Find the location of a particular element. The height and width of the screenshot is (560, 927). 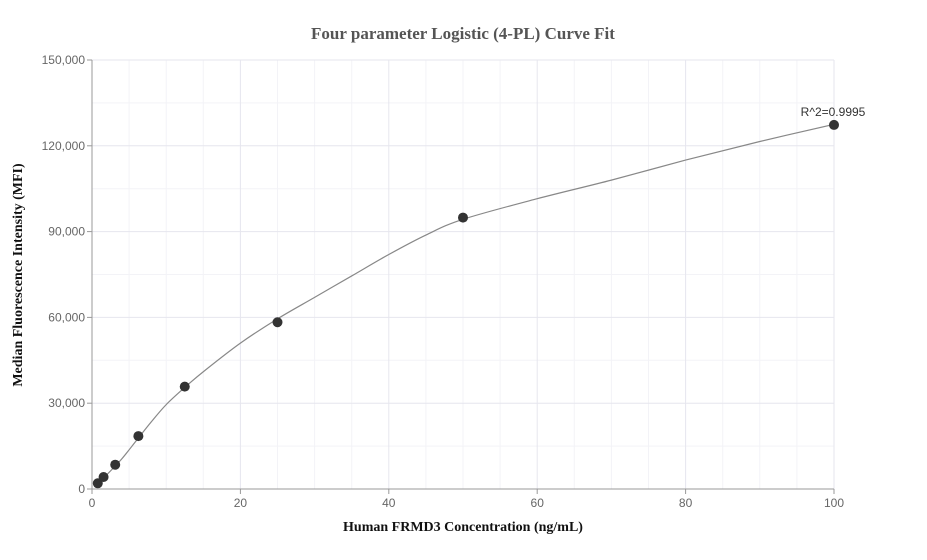

x-tick-label: 80 is located at coordinates (686, 503).